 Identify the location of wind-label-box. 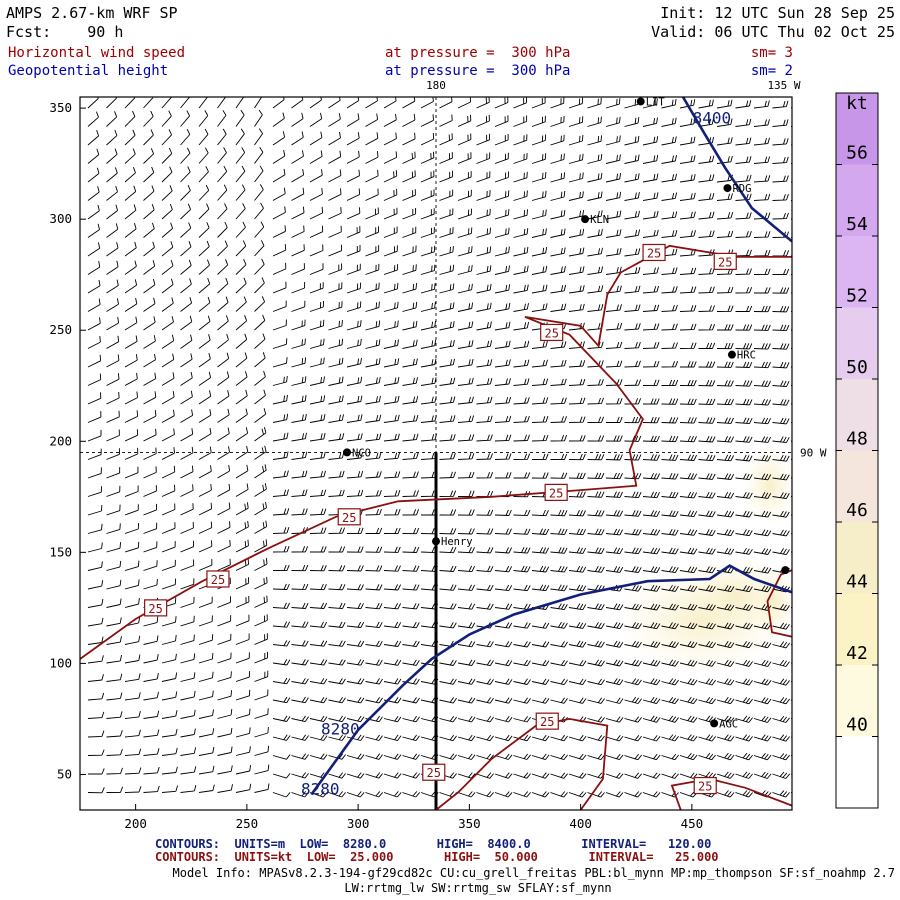
(547, 721).